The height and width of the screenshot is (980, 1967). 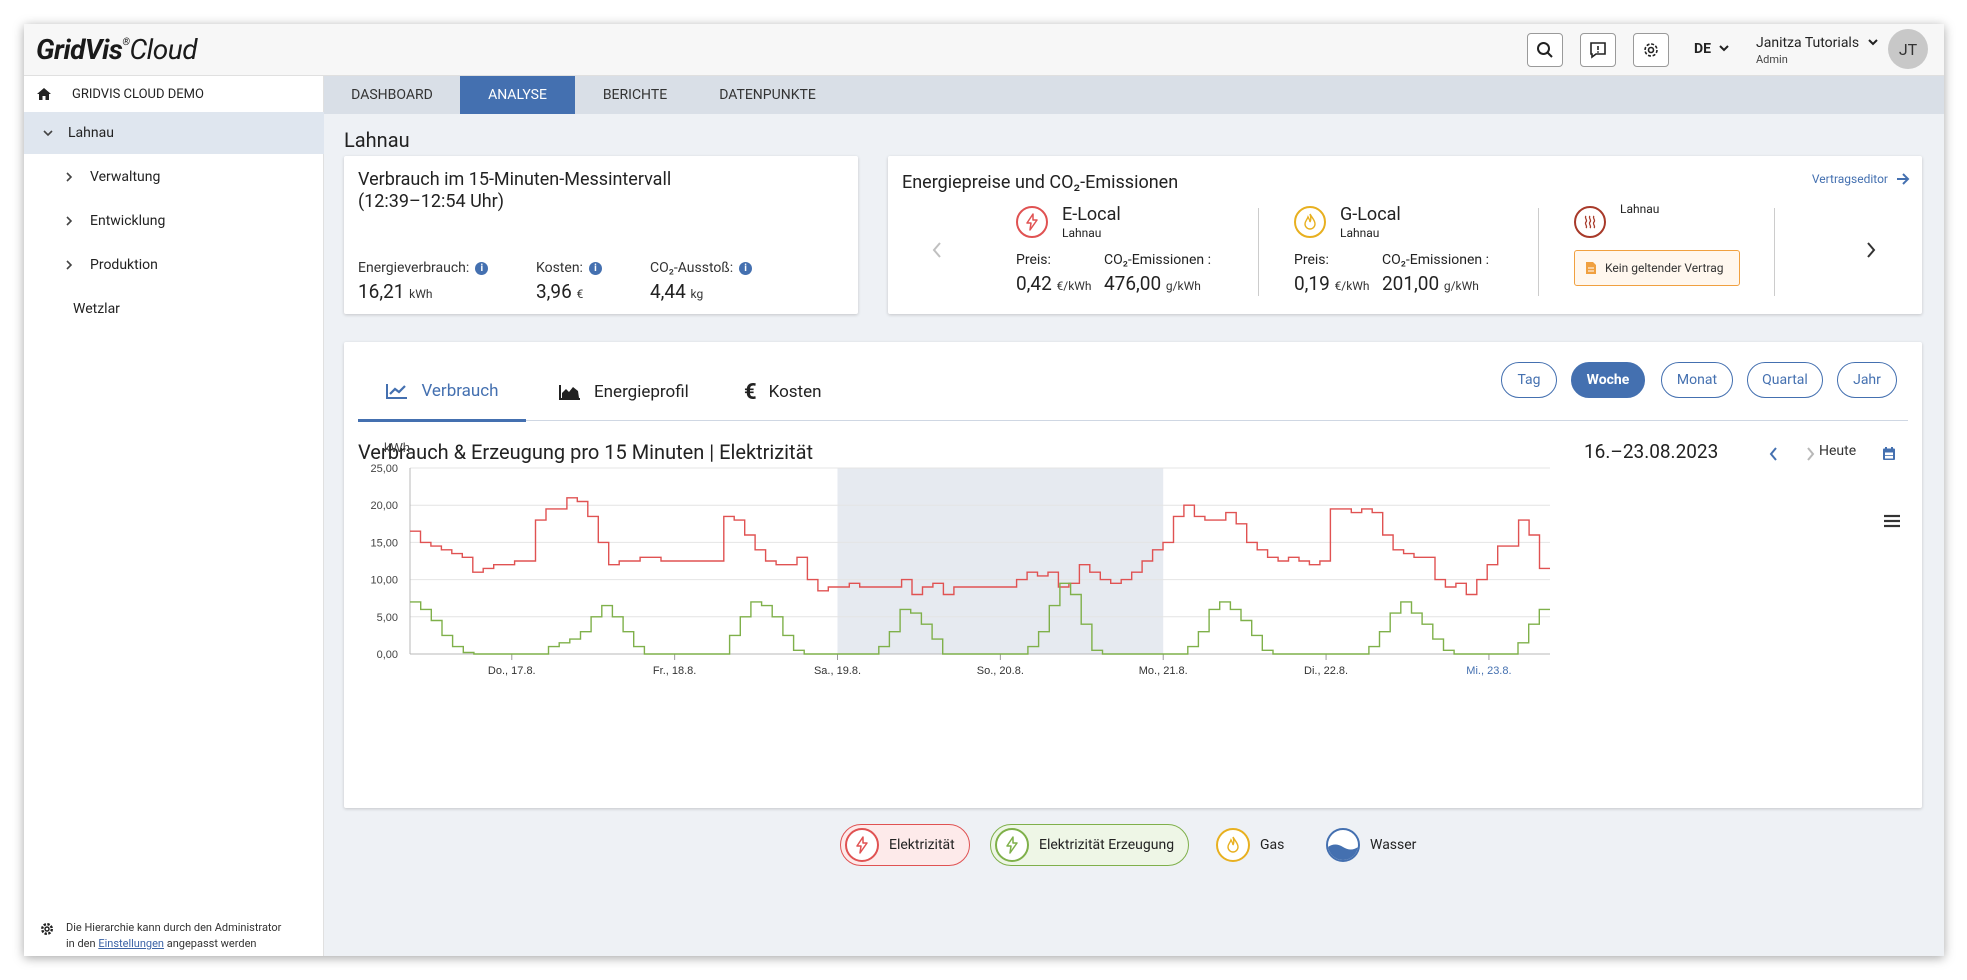 What do you see at coordinates (701, 268) in the screenshot?
I see `co2-label: CO₂-Ausstoß: i` at bounding box center [701, 268].